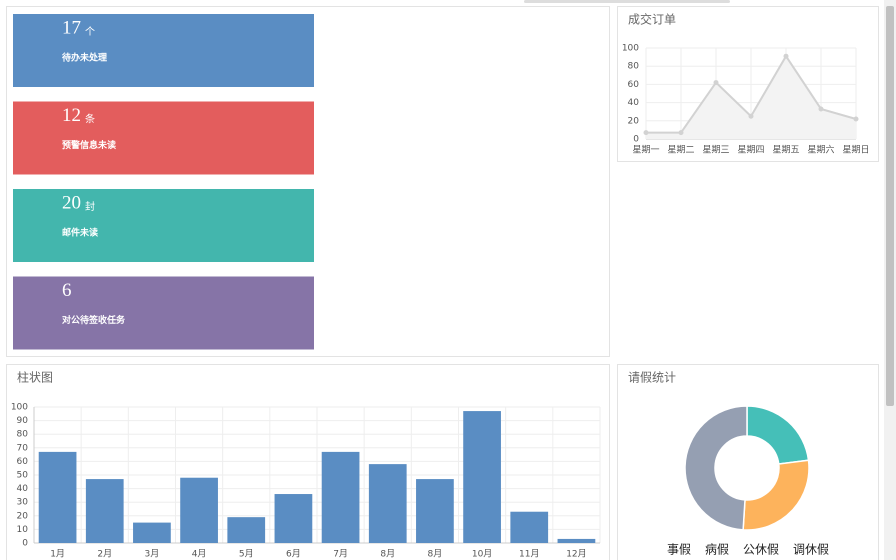 The width and height of the screenshot is (896, 560). What do you see at coordinates (94, 320) in the screenshot?
I see `stat-label: 对公待签收任务` at bounding box center [94, 320].